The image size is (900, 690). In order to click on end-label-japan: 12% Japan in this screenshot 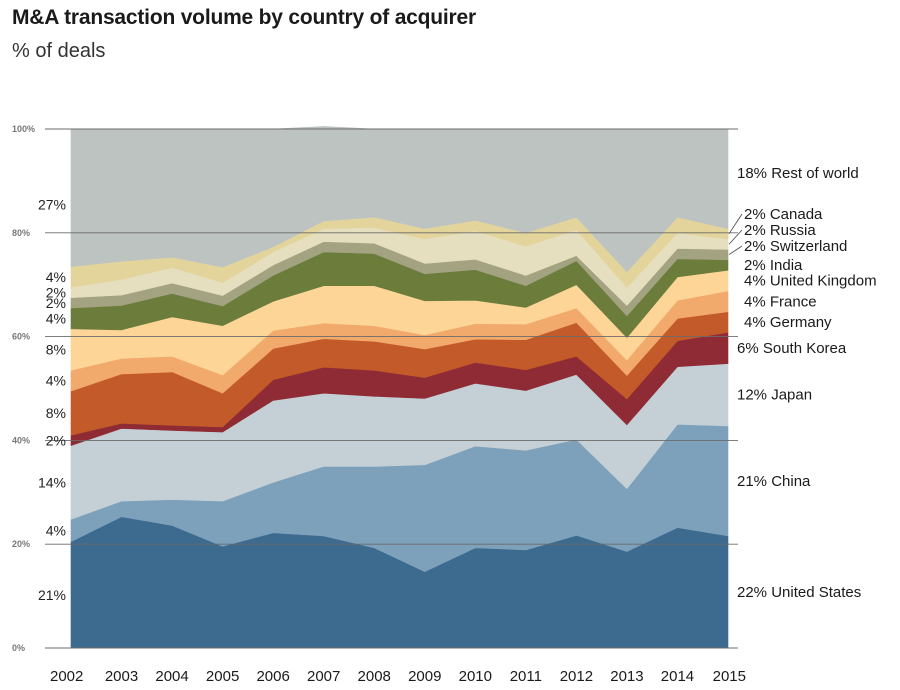, I will do `click(774, 395)`.